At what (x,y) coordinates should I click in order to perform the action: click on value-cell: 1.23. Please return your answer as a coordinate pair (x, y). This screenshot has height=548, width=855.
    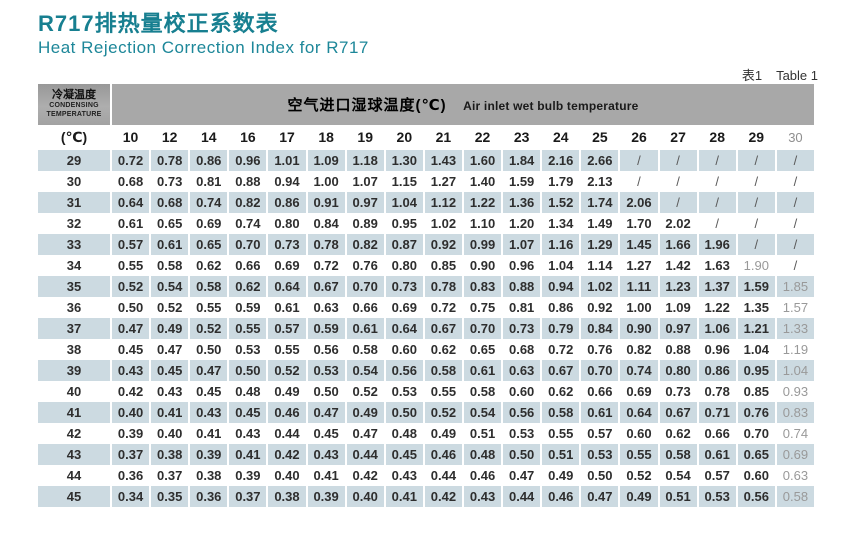
    Looking at the image, I should click on (678, 286).